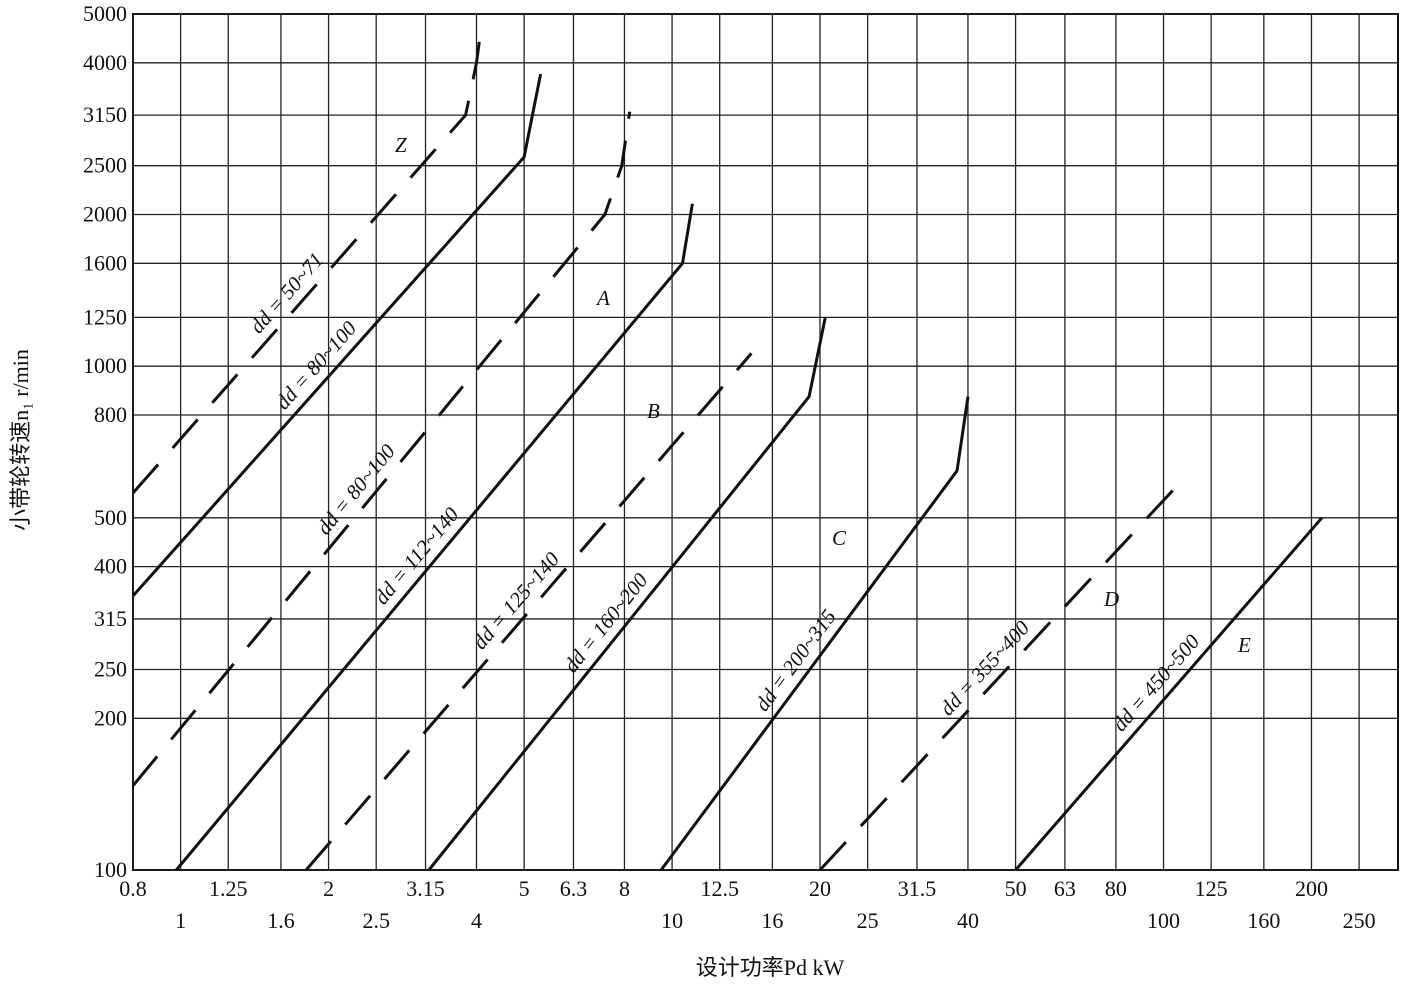  What do you see at coordinates (110, 869) in the screenshot?
I see `y-tick-label: 100` at bounding box center [110, 869].